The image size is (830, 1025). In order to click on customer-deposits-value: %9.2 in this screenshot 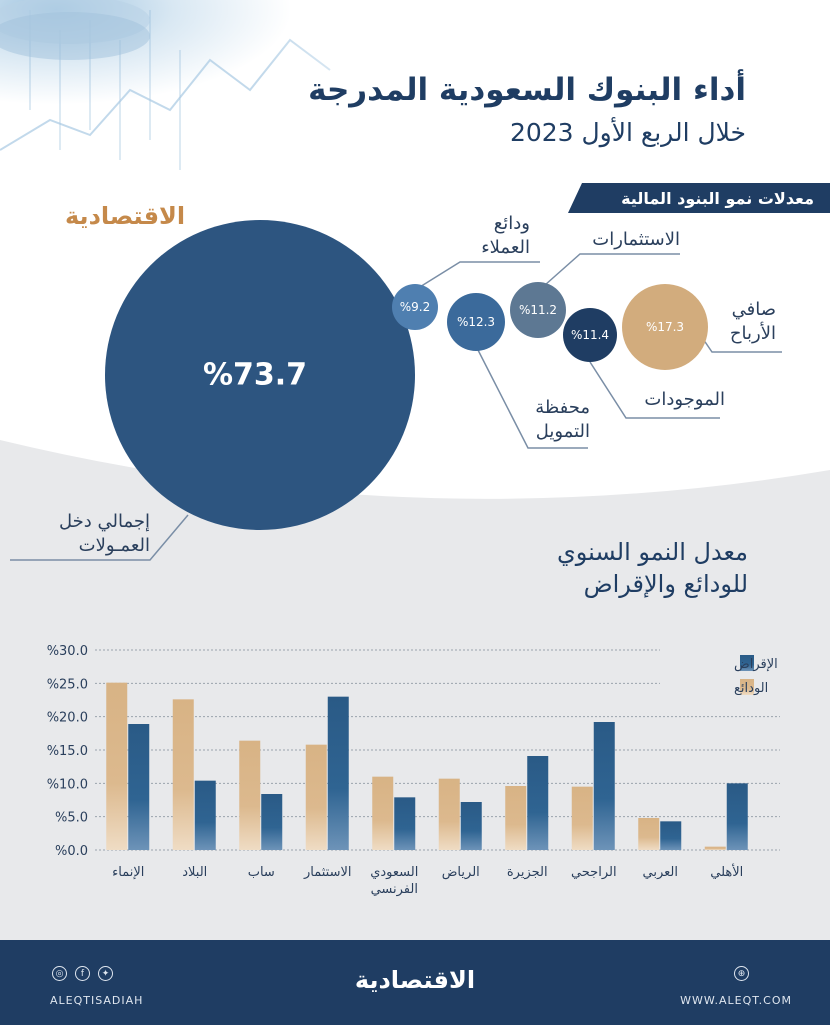, I will do `click(415, 307)`.